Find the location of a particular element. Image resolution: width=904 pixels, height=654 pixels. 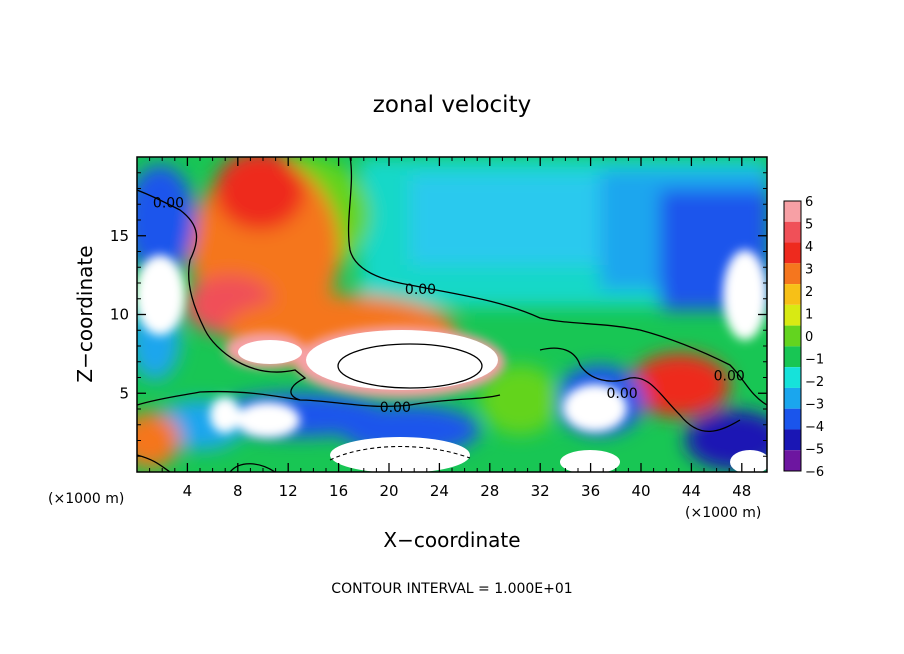

y-tick-label: 5 is located at coordinates (124, 393).